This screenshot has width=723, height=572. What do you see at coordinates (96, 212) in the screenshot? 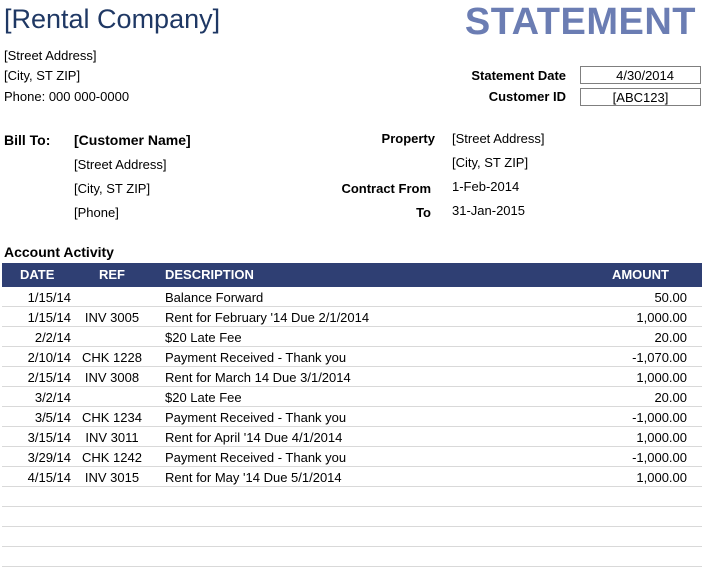
I see `customer-phone: [Phone]` at bounding box center [96, 212].